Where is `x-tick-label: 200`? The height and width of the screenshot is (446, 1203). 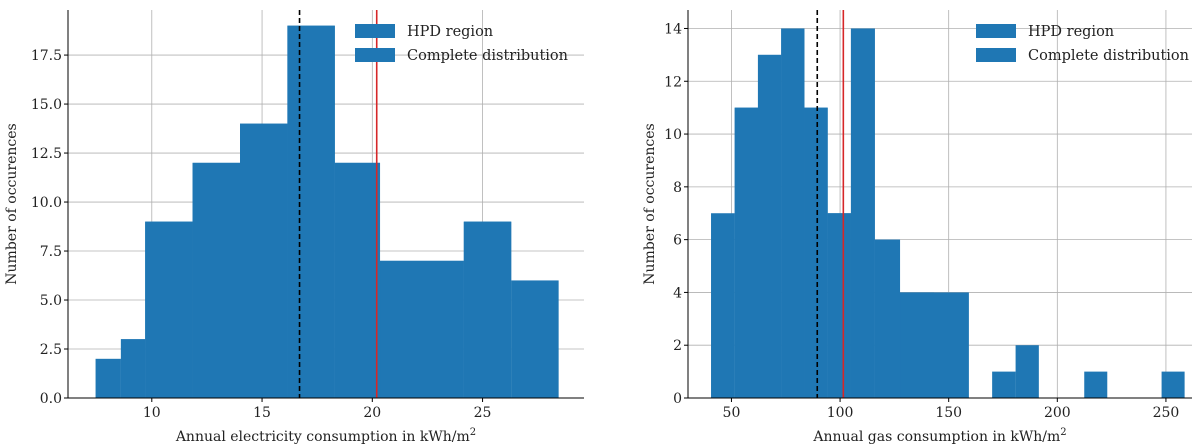
x-tick-label: 200 is located at coordinates (1057, 413).